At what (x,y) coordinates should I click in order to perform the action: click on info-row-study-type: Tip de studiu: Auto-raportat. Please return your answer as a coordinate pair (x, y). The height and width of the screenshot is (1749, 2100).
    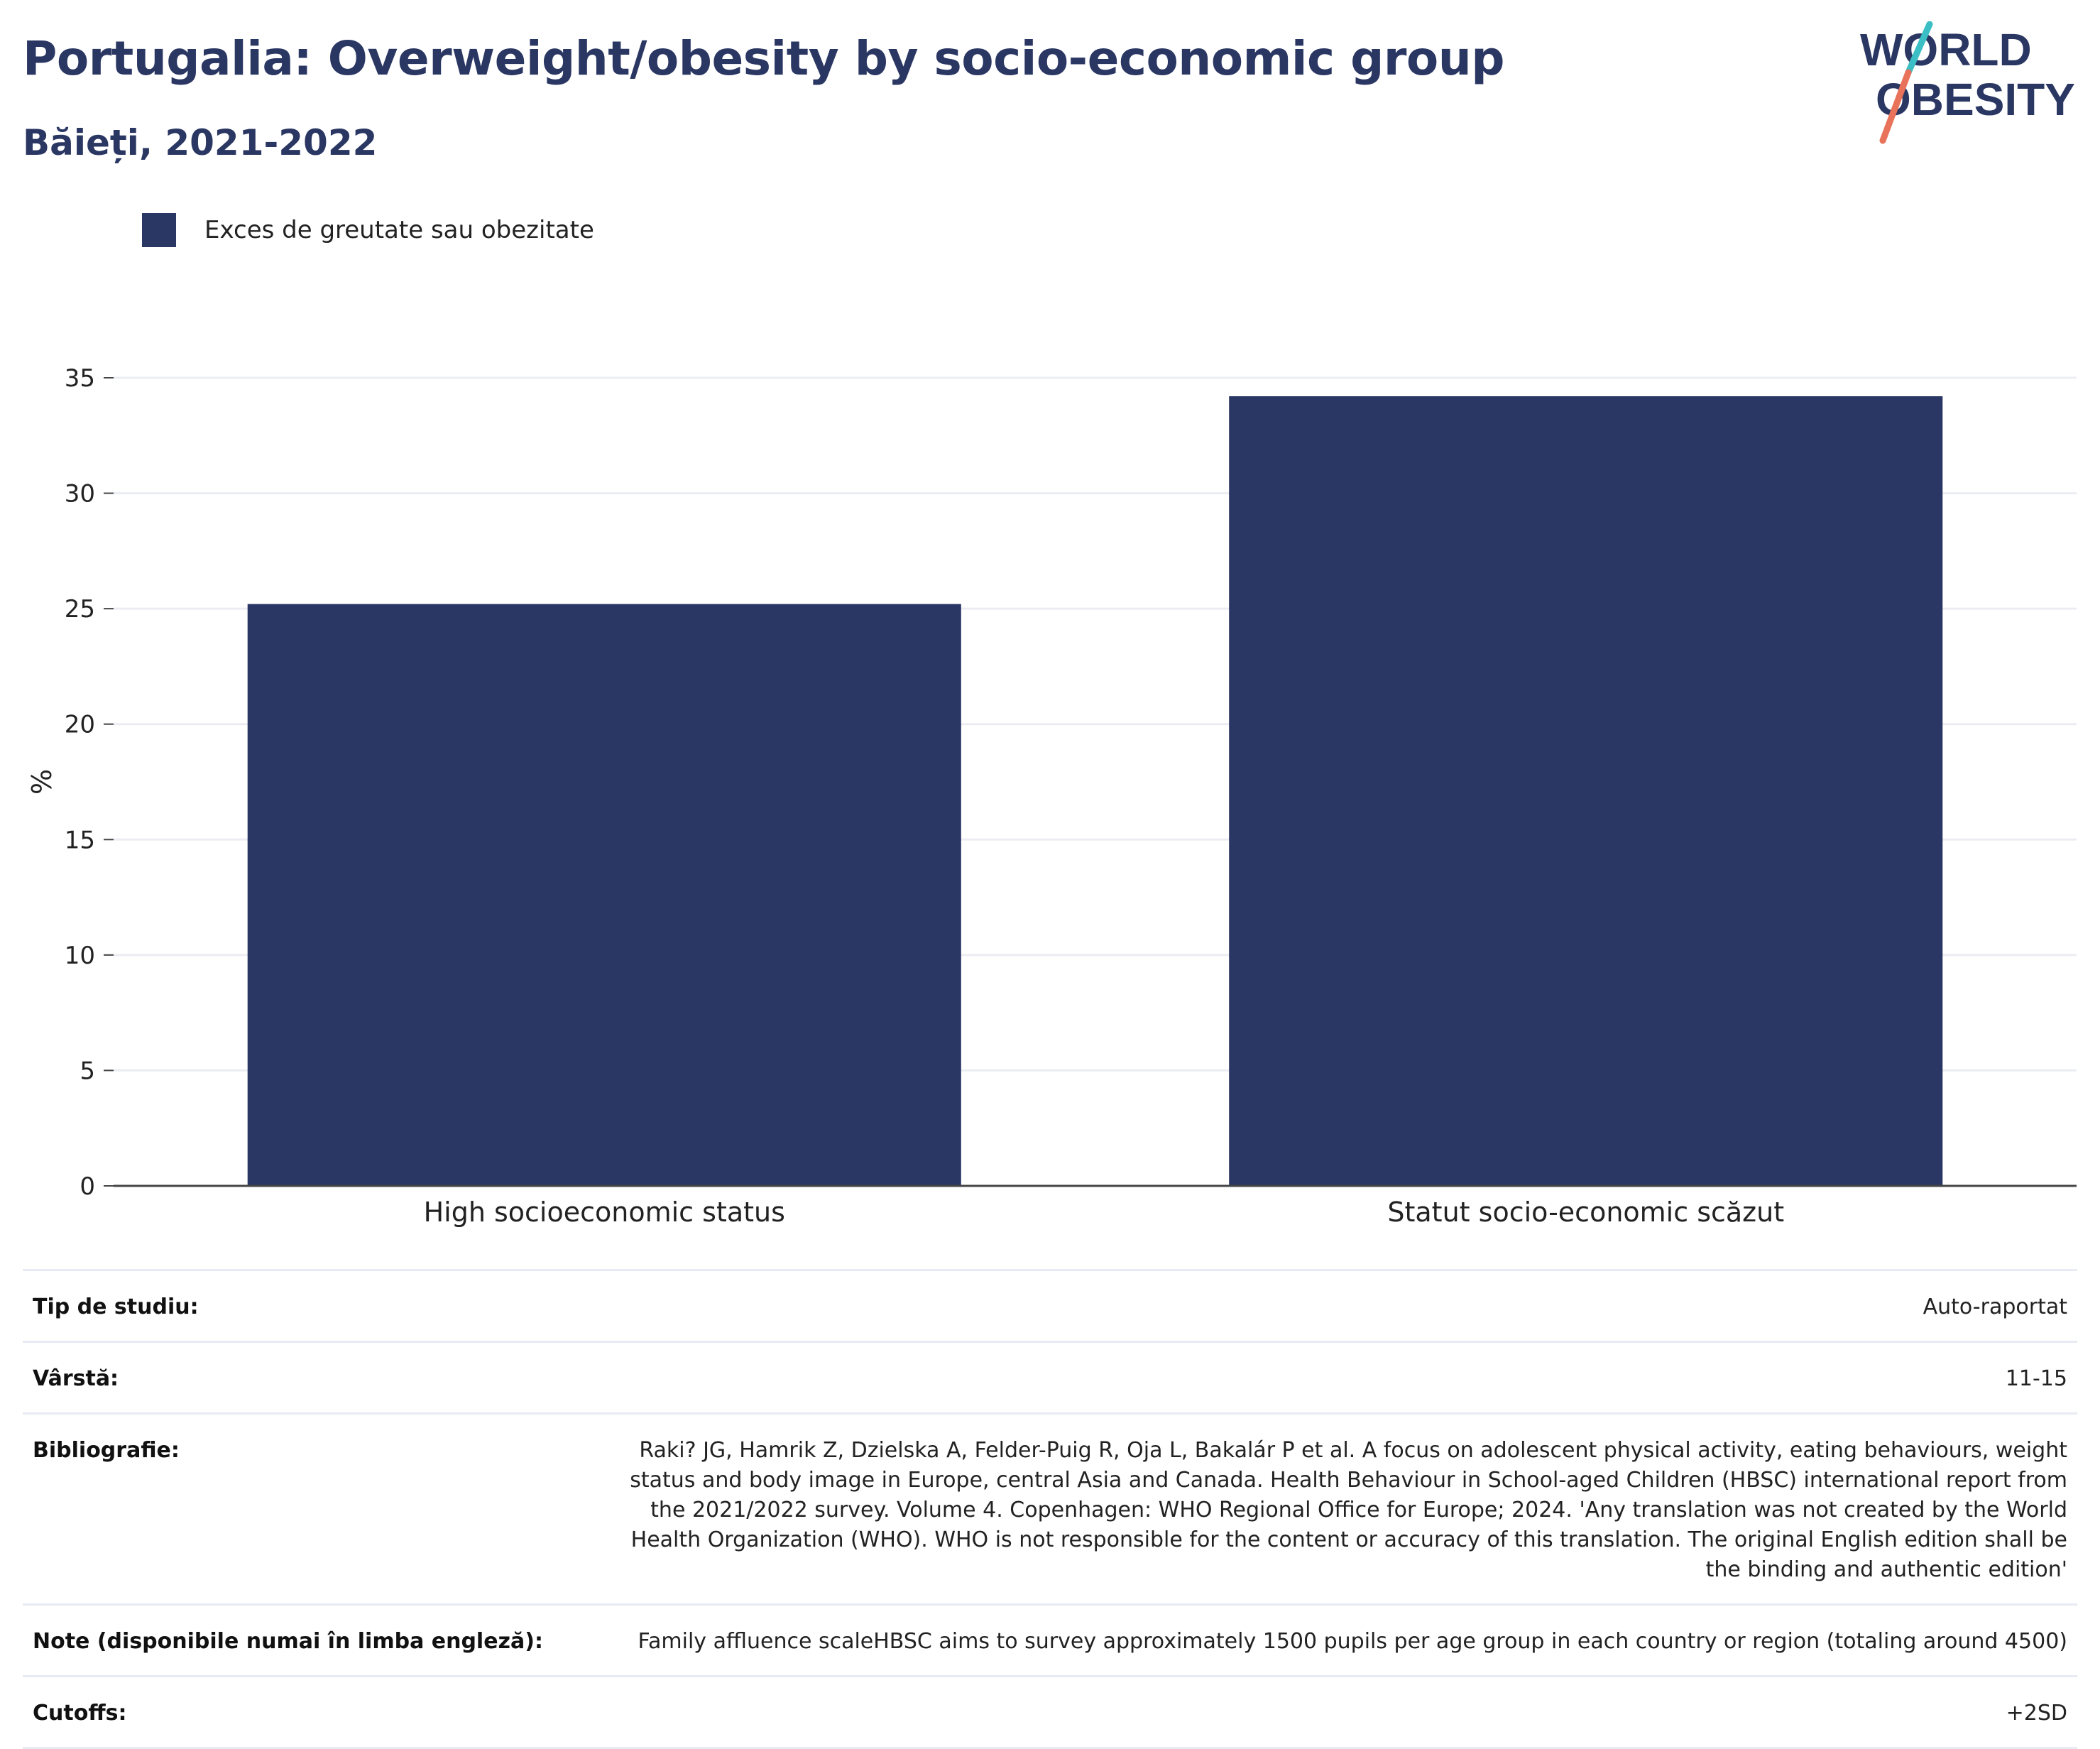
    Looking at the image, I should click on (1050, 1305).